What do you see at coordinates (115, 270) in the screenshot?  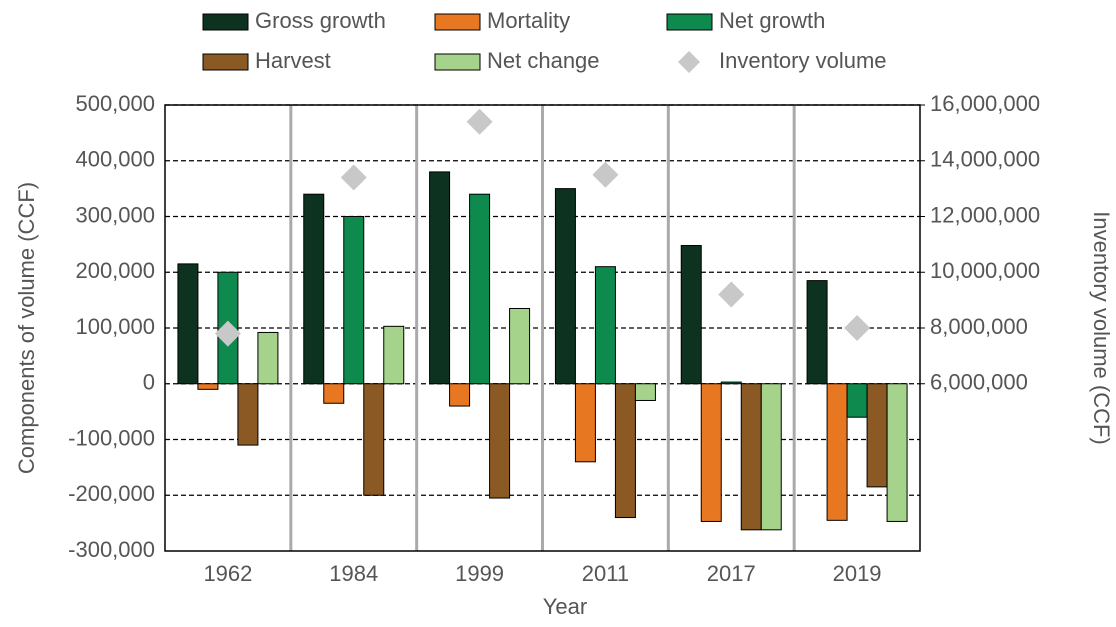 I see `y-tick-label: 200,000` at bounding box center [115, 270].